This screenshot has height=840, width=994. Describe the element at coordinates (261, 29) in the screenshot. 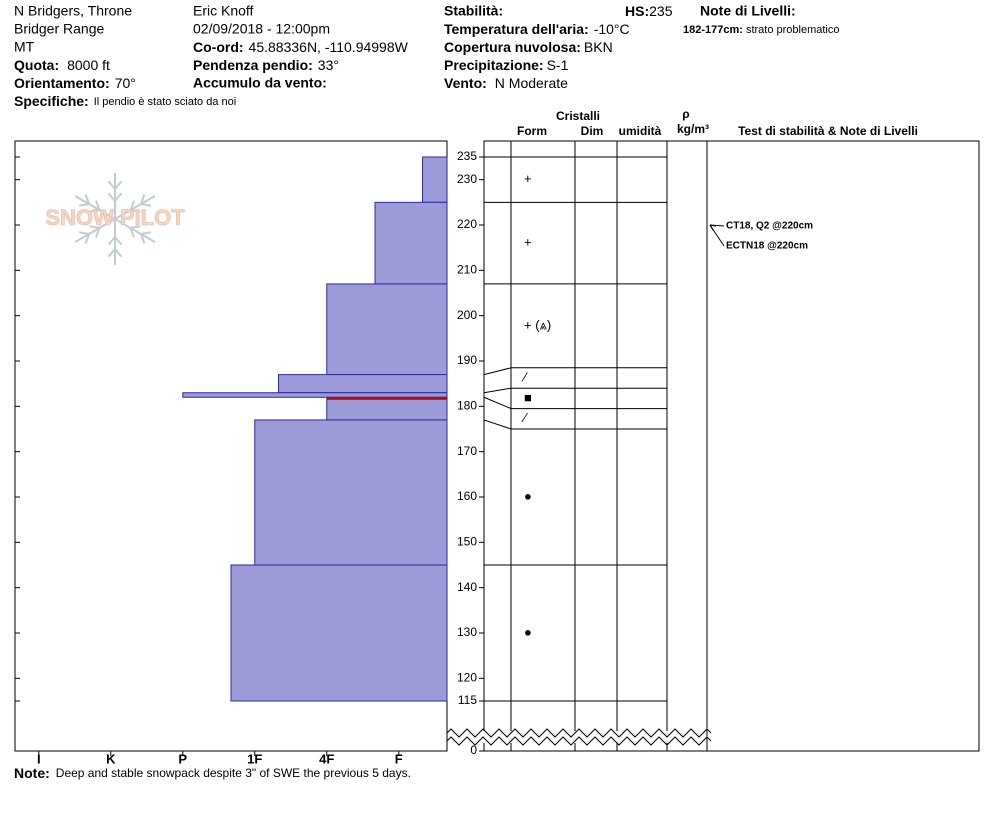

I see `datetime: 02/09/2018 - 12:00pm` at that location.